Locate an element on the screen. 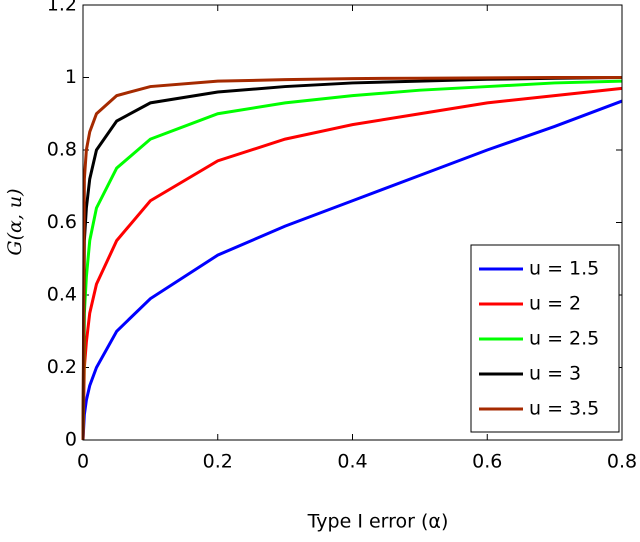 This screenshot has height=542, width=640. legend-label: u = 1.5 is located at coordinates (564, 269).